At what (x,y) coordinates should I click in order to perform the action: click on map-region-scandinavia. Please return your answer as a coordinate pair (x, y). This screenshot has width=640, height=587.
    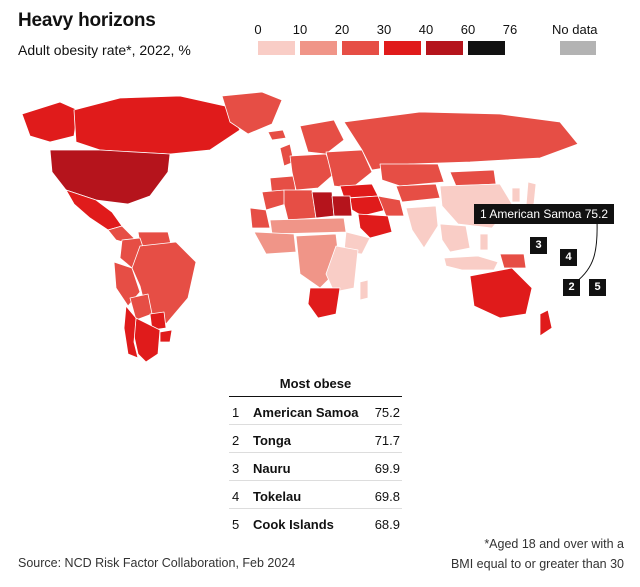
    Looking at the image, I should click on (322, 137).